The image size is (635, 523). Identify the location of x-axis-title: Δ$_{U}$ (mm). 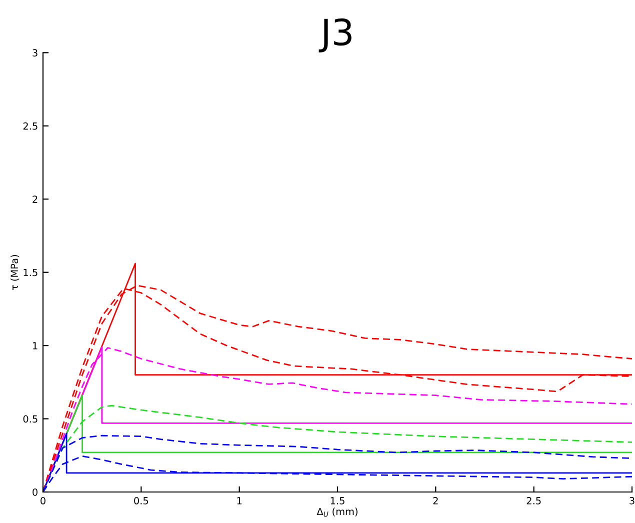
(337, 512).